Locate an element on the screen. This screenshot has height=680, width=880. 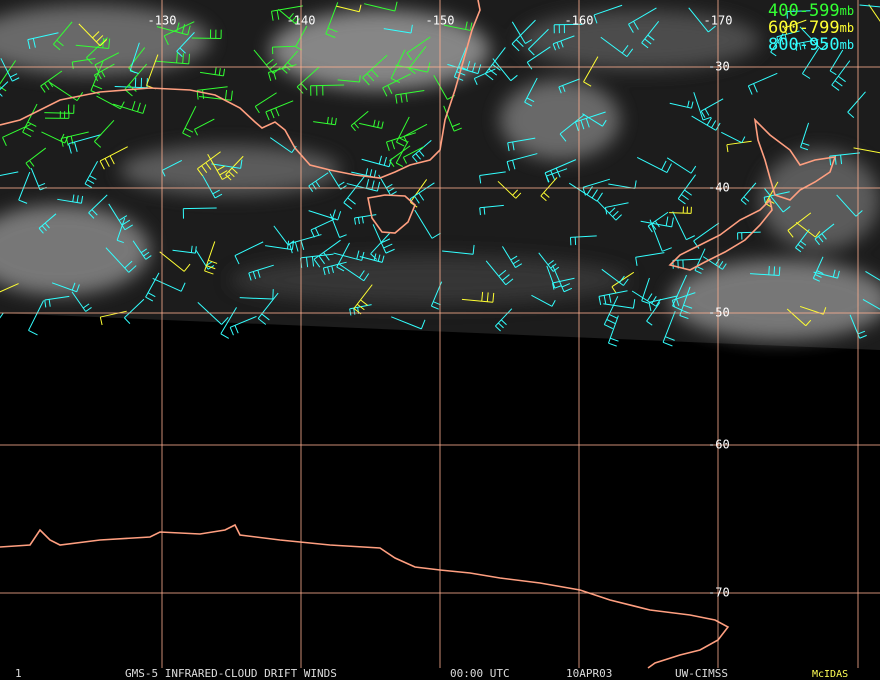
latitude-label: -30 is located at coordinates (719, 67).